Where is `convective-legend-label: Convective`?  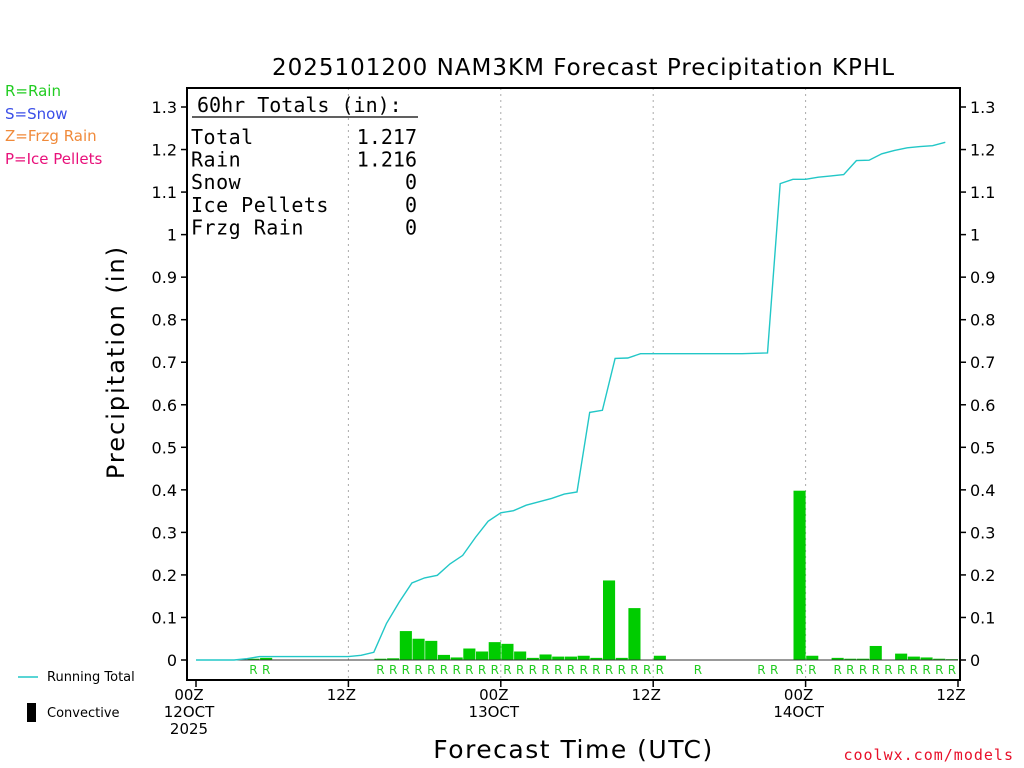
convective-legend-label: Convective is located at coordinates (83, 713).